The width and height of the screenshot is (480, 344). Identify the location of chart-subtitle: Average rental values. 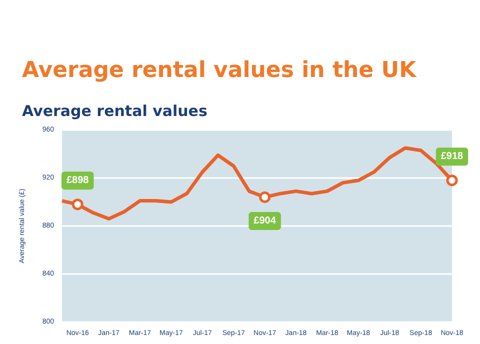
(115, 111).